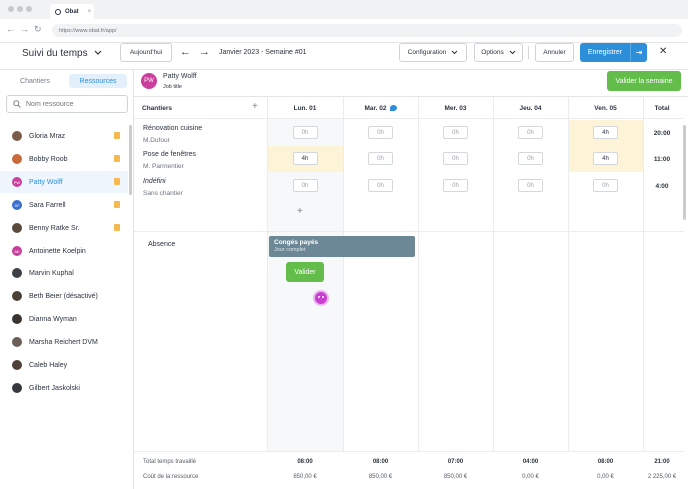 This screenshot has width=688, height=489. What do you see at coordinates (605, 462) in the screenshot?
I see `footer-time-value: 08:00` at bounding box center [605, 462].